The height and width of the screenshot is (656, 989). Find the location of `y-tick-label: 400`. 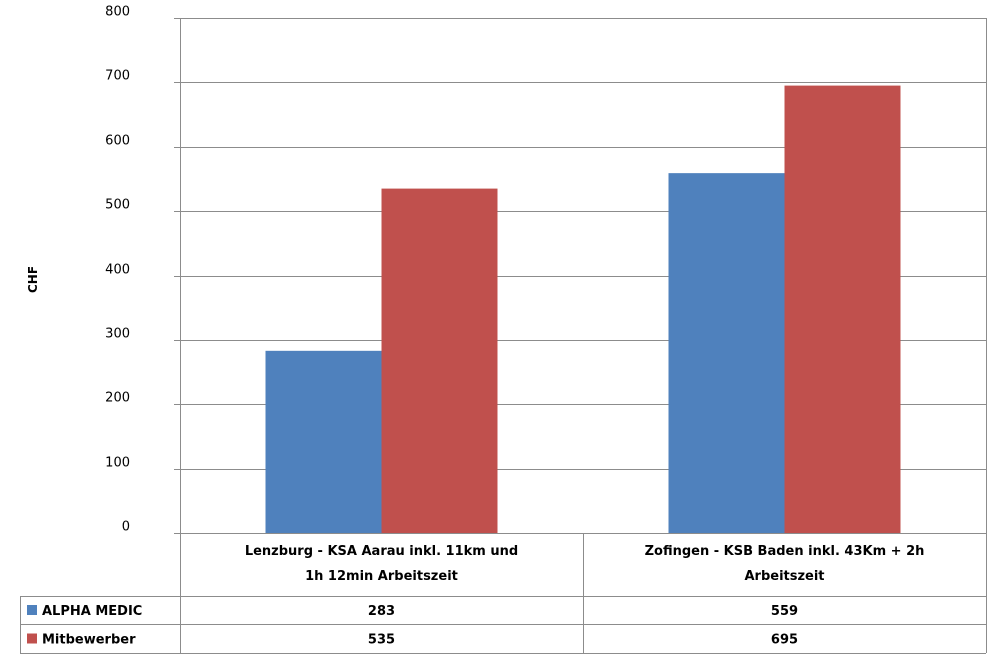

y-tick-label: 400 is located at coordinates (117, 270).